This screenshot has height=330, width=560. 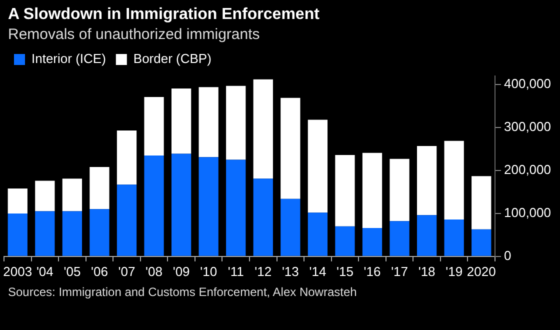 I want to click on x-tick-label: '12, so click(x=263, y=271).